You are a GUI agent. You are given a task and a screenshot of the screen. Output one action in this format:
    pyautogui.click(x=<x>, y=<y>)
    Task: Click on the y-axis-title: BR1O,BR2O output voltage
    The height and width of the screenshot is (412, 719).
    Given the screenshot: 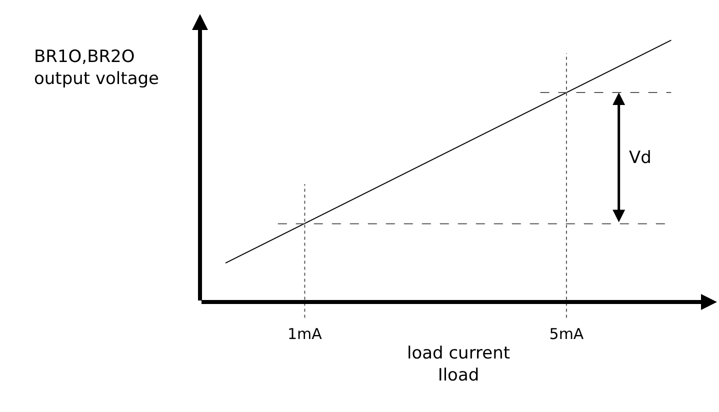 What is the action you would take?
    pyautogui.click(x=96, y=68)
    